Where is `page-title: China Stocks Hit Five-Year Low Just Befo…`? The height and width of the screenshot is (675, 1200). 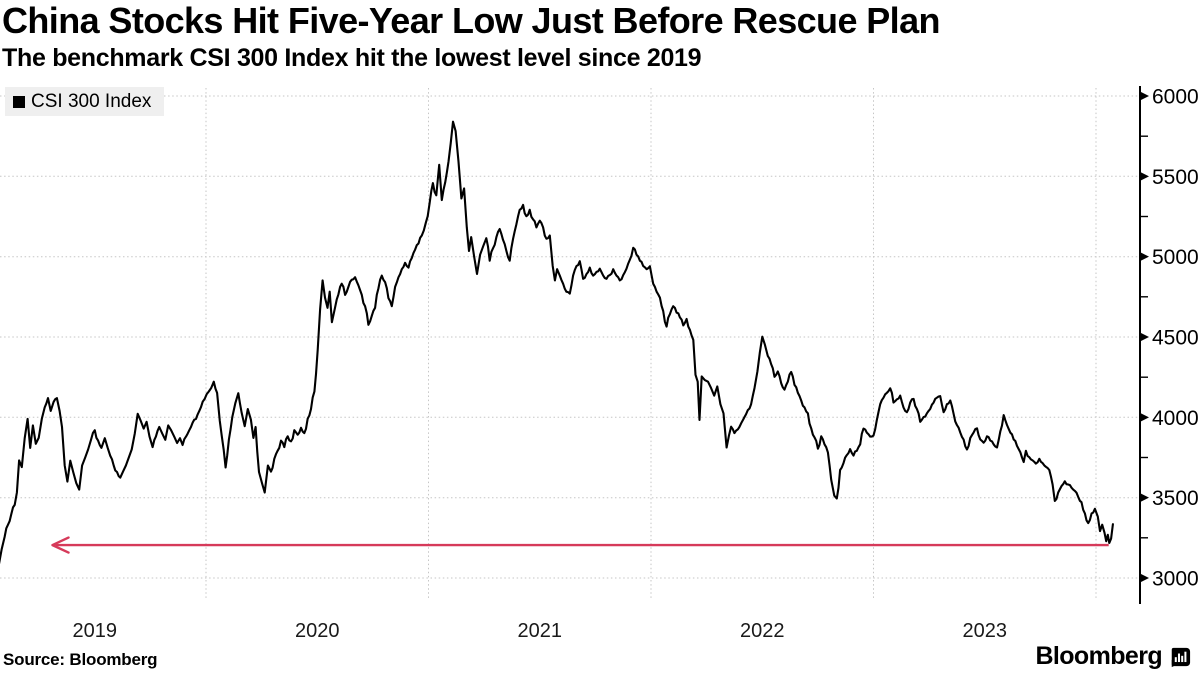
page-title: China Stocks Hit Five-Year Low Just Befo… is located at coordinates (471, 20).